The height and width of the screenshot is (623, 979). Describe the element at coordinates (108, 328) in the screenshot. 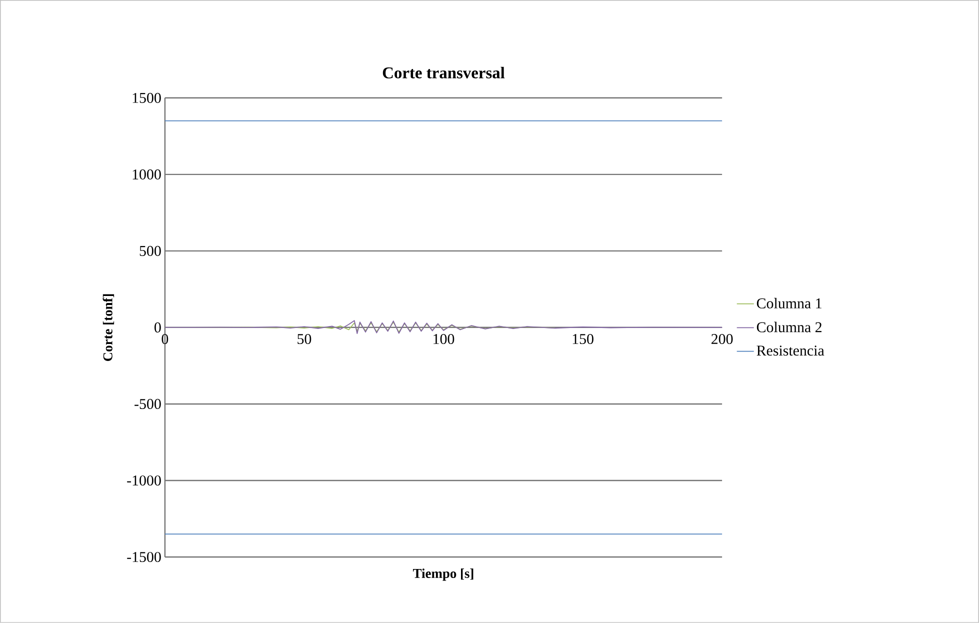

I see `y-axis-title: Corte [tonf]` at that location.